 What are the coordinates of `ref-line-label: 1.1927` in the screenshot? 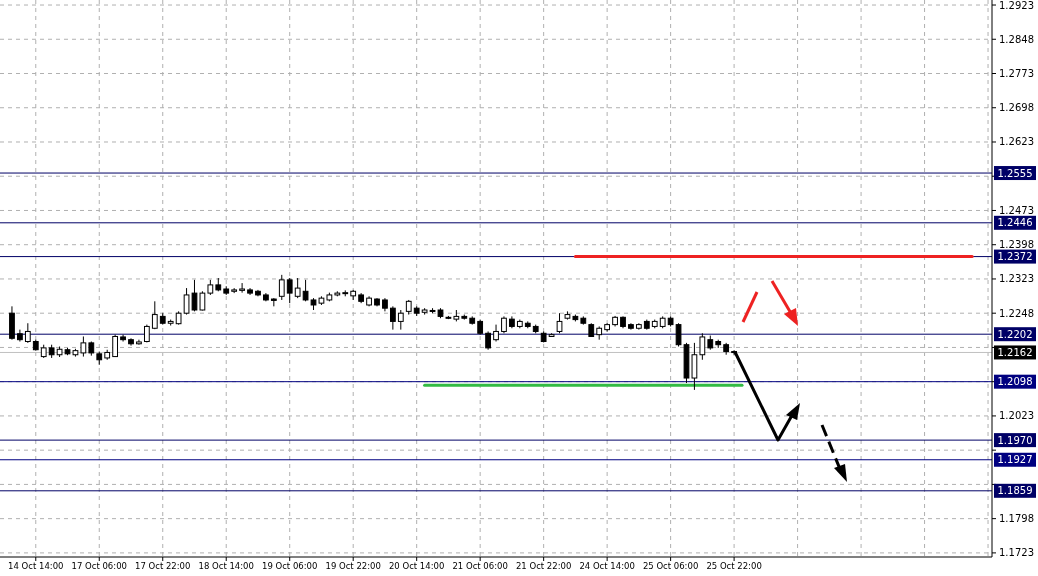 It's located at (1015, 460).